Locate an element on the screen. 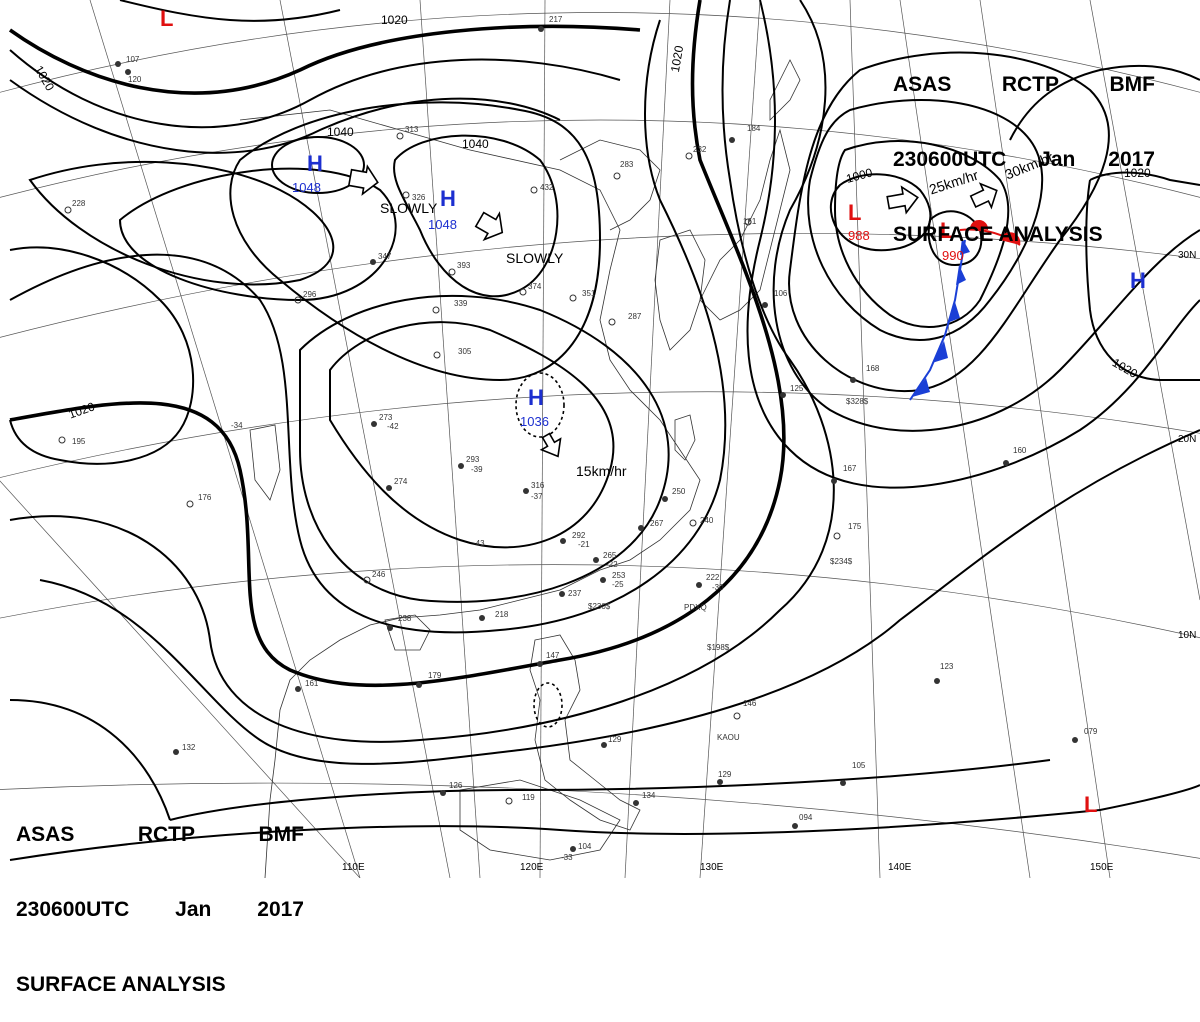 This screenshot has height=1022, width=1200. isobar-1000-low is located at coordinates (921, 234).